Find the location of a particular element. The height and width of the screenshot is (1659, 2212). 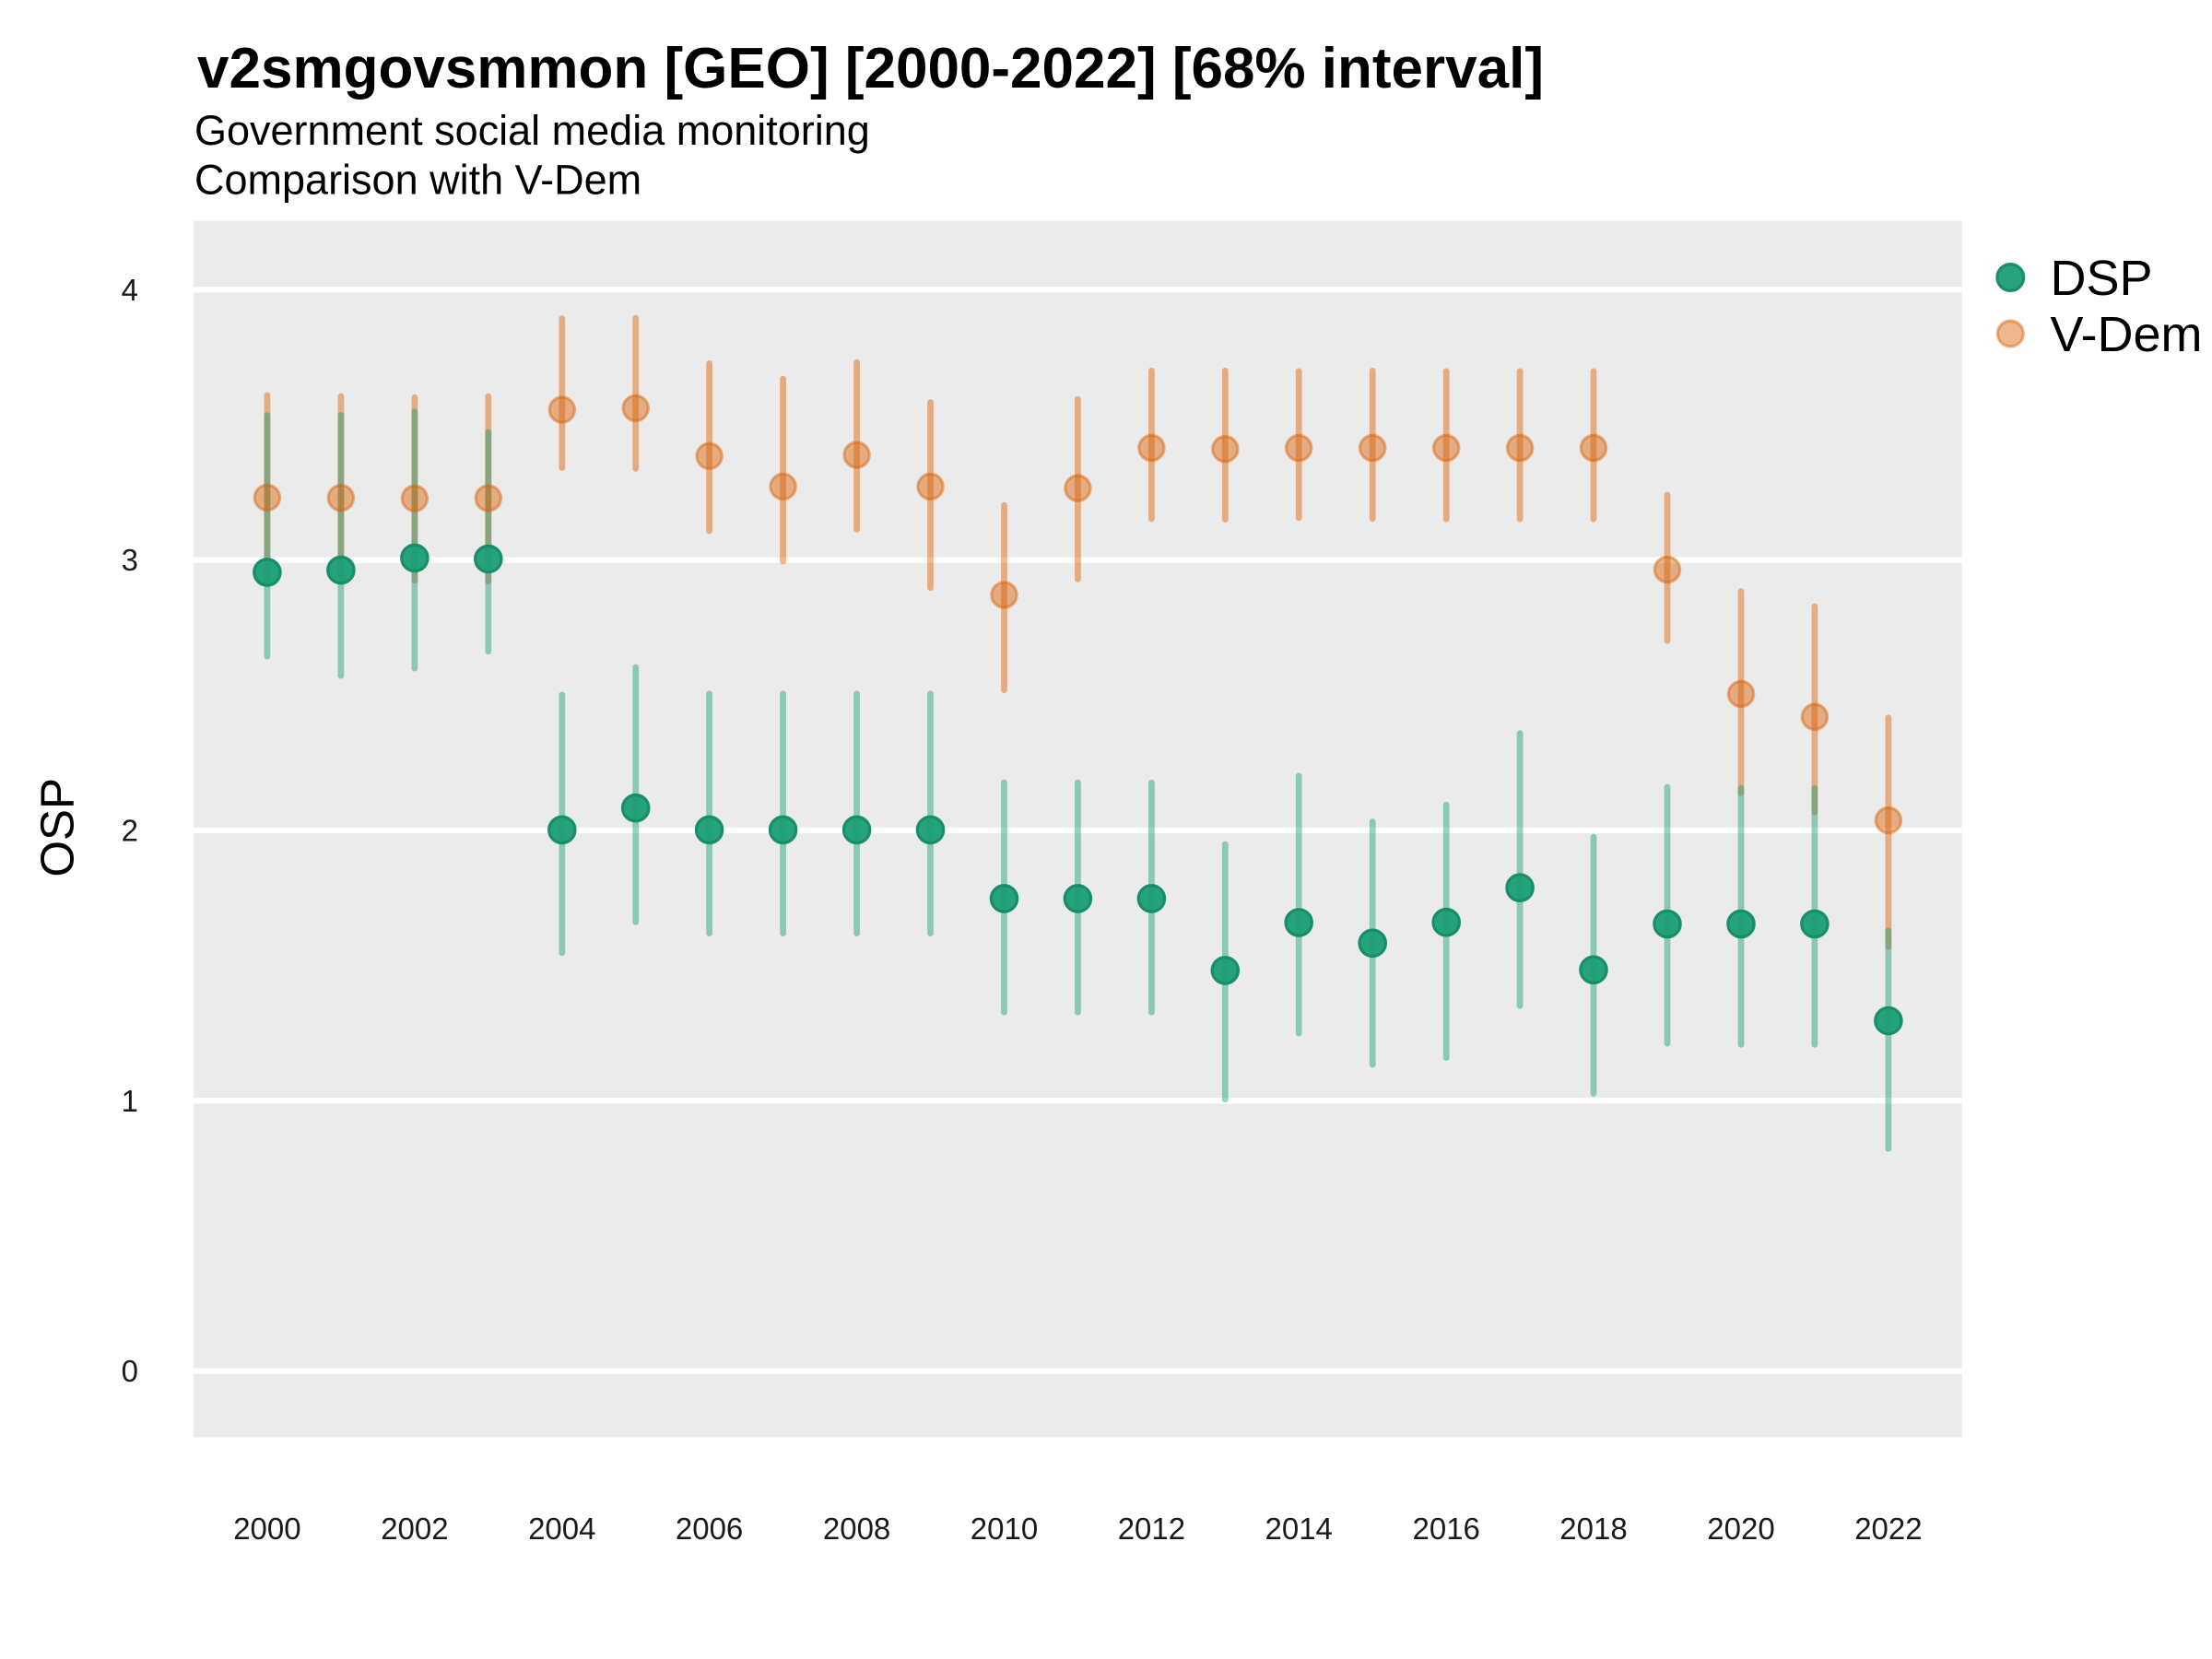

svg-text: 3 is located at coordinates (130, 560).